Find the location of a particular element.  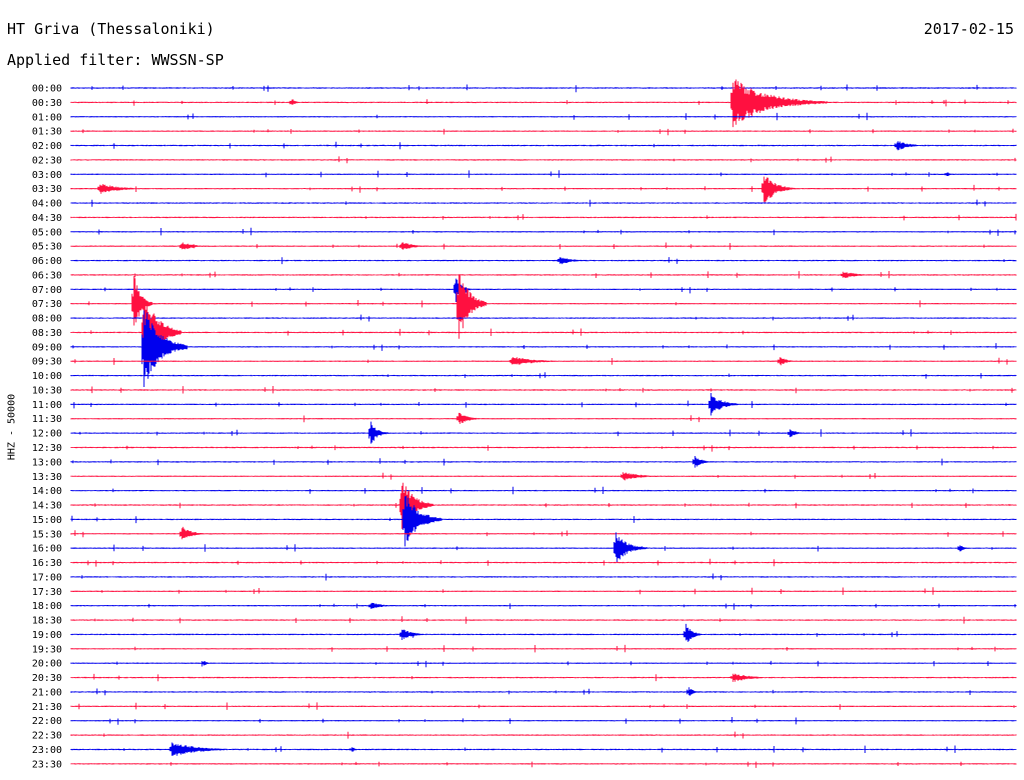

time-tick-label: 19:30 is located at coordinates (47, 649).